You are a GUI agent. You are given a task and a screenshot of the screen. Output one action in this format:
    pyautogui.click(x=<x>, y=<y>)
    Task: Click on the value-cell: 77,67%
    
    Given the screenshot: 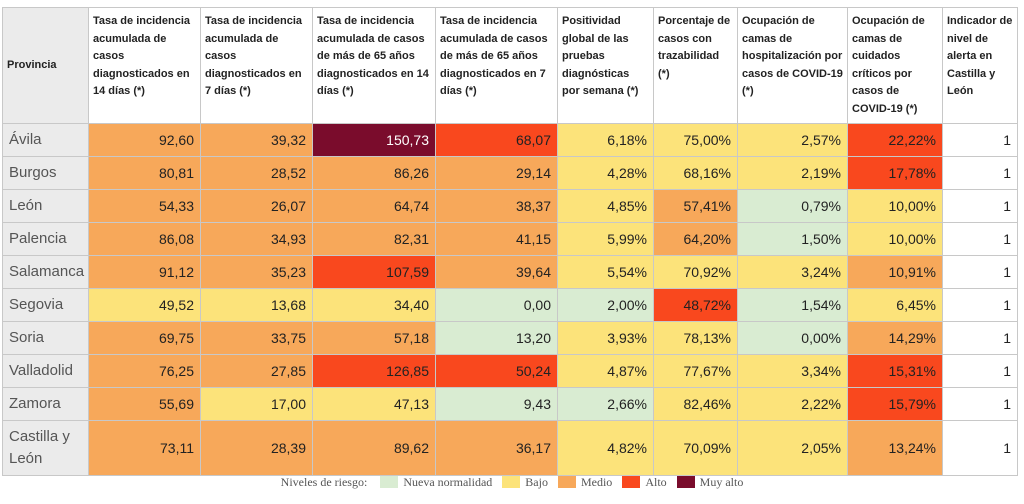 What is the action you would take?
    pyautogui.click(x=695, y=371)
    